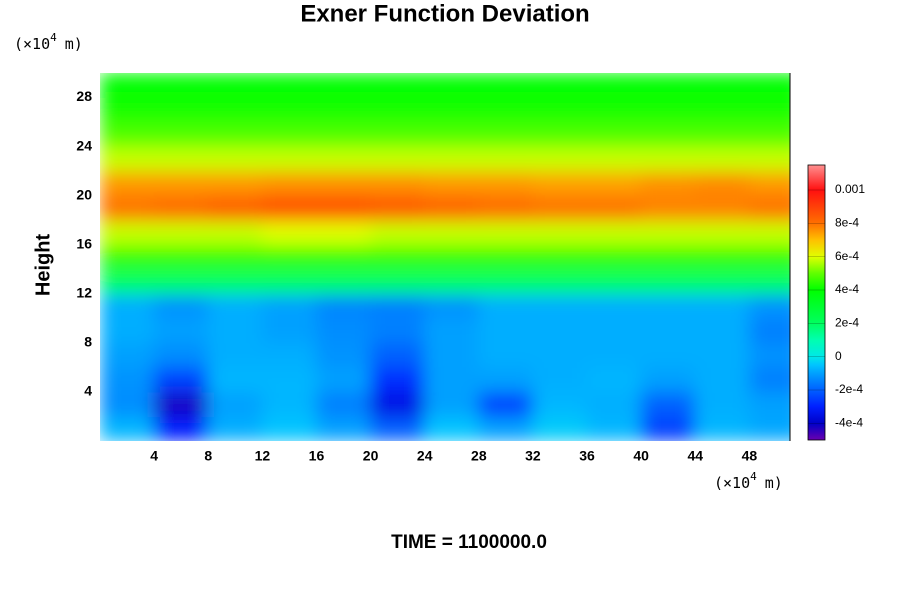 Image resolution: width=900 pixels, height=600 pixels. I want to click on x-tick-label: 28, so click(479, 456).